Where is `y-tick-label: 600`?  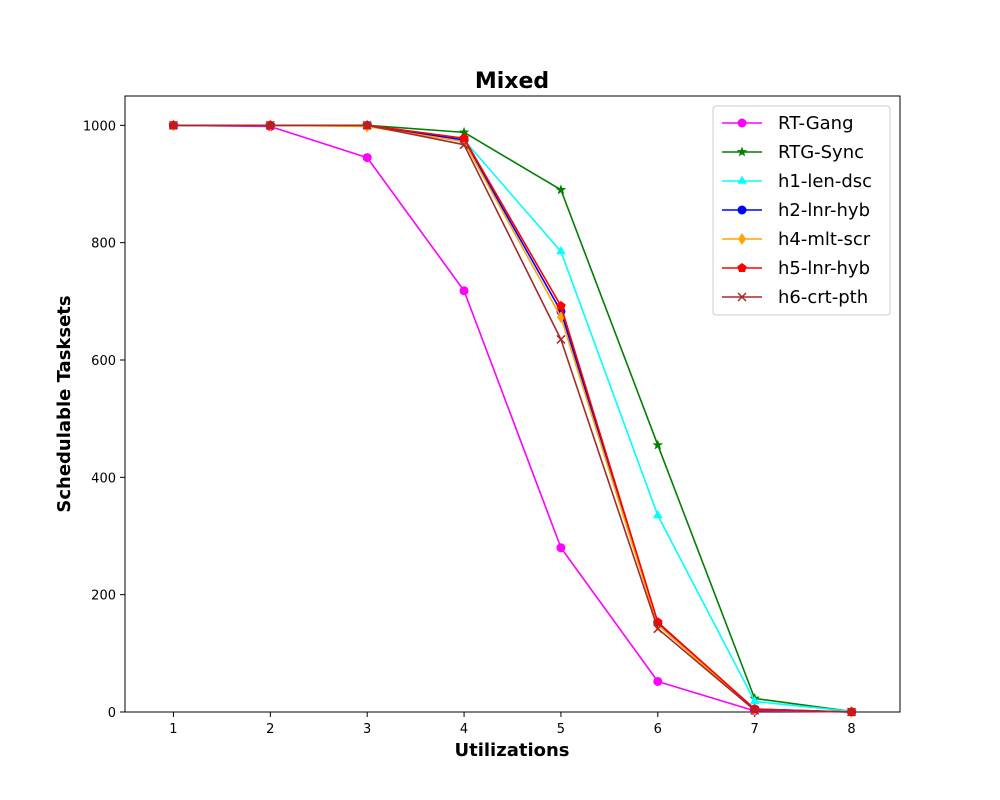
y-tick-label: 600 is located at coordinates (103, 361).